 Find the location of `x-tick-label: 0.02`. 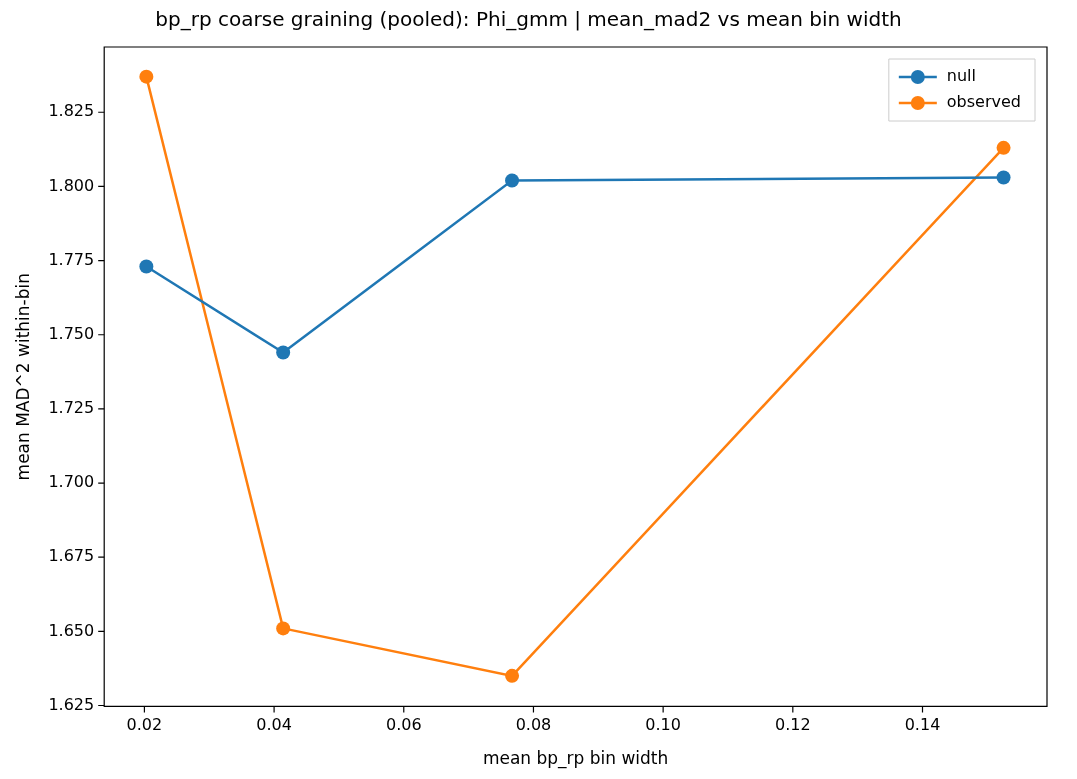

x-tick-label: 0.02 is located at coordinates (144, 725).